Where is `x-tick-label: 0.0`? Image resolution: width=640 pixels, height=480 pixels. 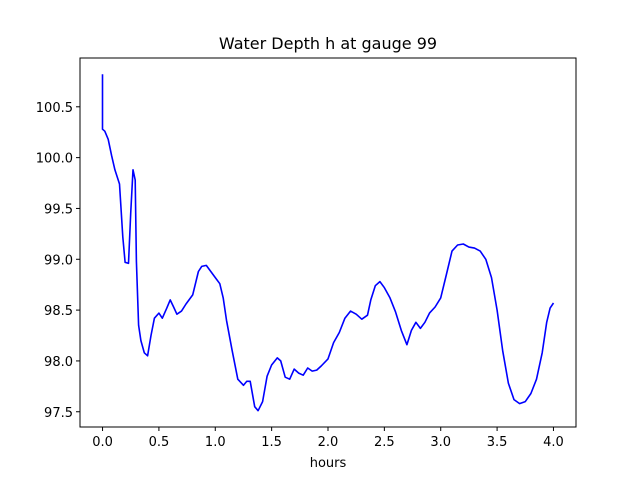
x-tick-label: 0.0 is located at coordinates (102, 442).